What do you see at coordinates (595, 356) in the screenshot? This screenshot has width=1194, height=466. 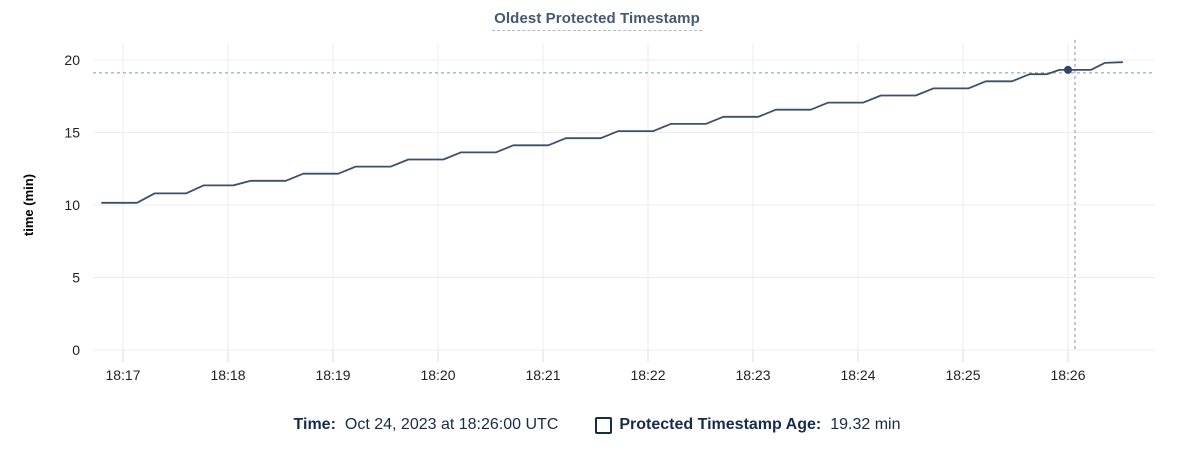 I see `axis-ticks` at bounding box center [595, 356].